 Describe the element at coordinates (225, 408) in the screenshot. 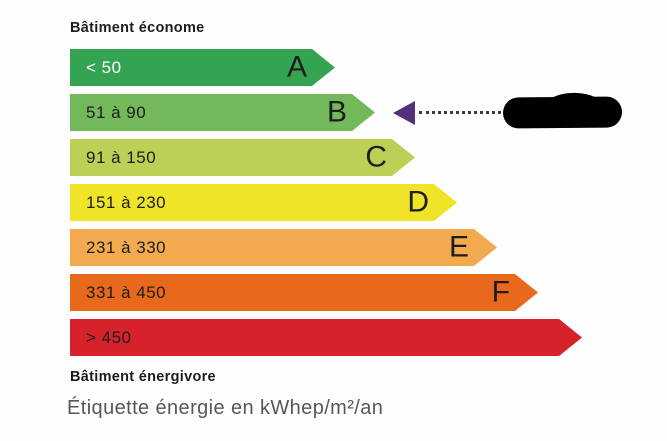

I see `energy-label-caption: Étiquette énergie en kWhep/m²/an` at that location.